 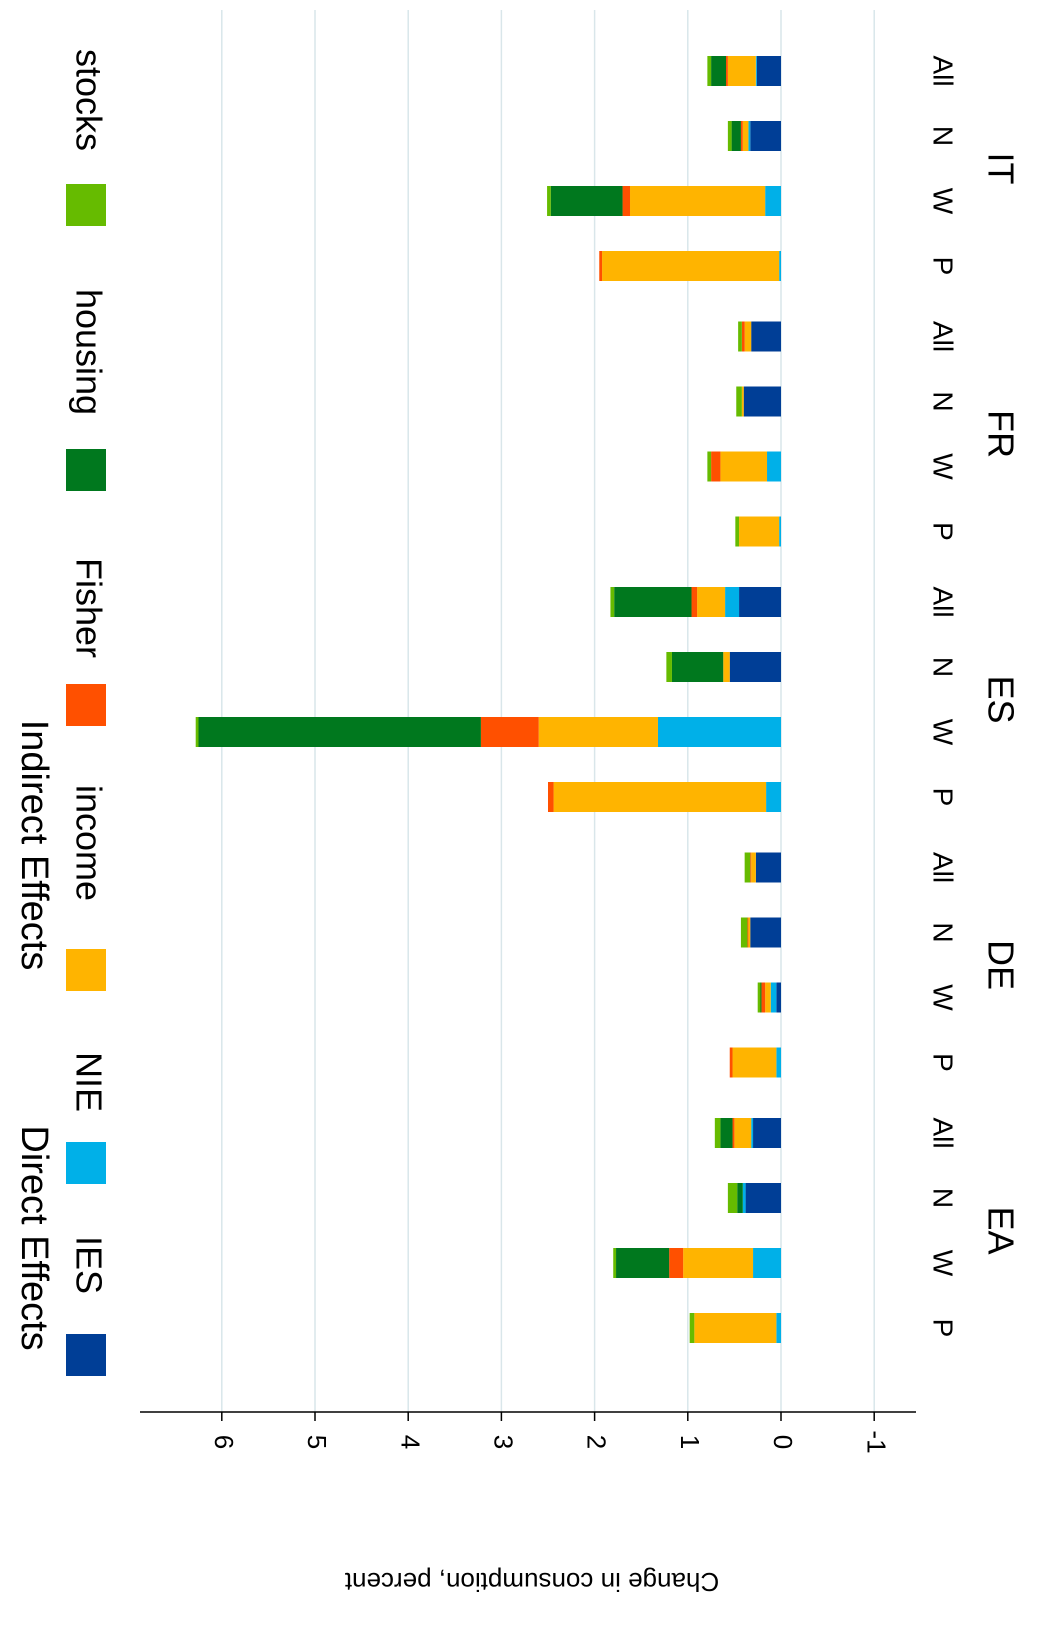 What do you see at coordinates (731, 1062) in the screenshot?
I see `bar-segment-de-p-fisher` at bounding box center [731, 1062].